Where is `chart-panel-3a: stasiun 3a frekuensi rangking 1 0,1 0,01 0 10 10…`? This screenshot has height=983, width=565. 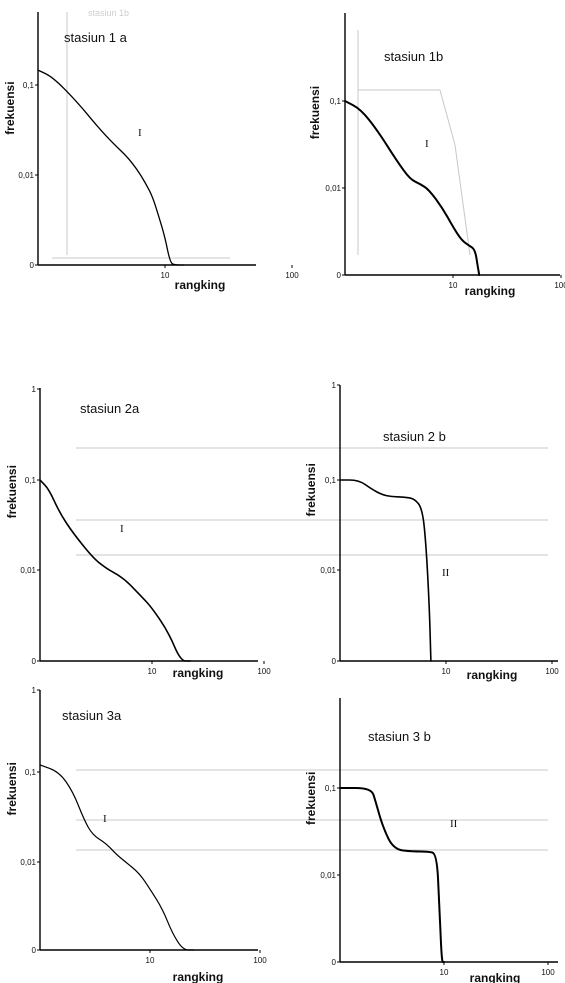 chart-panel-3a: stasiun 3a frekuensi rangking 1 0,1 0,01 0 10 10… is located at coordinates (136, 834).